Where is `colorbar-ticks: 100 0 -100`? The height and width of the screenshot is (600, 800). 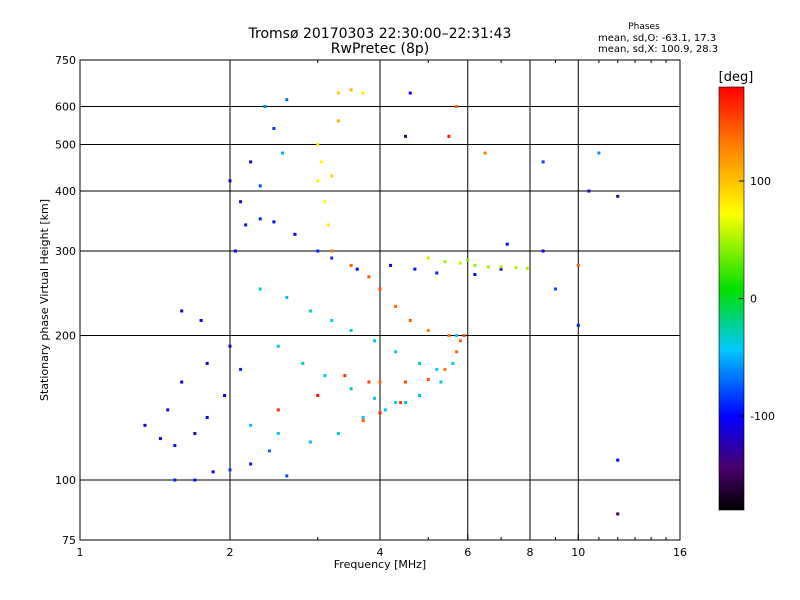
colorbar-ticks: 100 0 -100 is located at coordinates (757, 299).